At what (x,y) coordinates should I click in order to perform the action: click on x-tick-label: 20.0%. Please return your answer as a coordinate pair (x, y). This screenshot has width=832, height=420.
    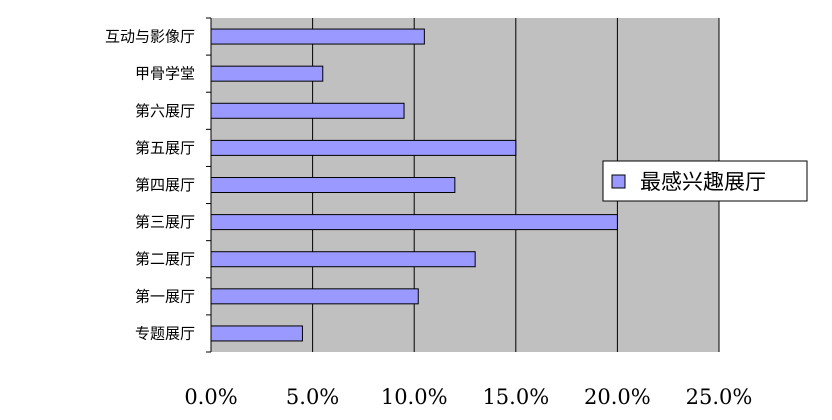
    Looking at the image, I should click on (617, 397).